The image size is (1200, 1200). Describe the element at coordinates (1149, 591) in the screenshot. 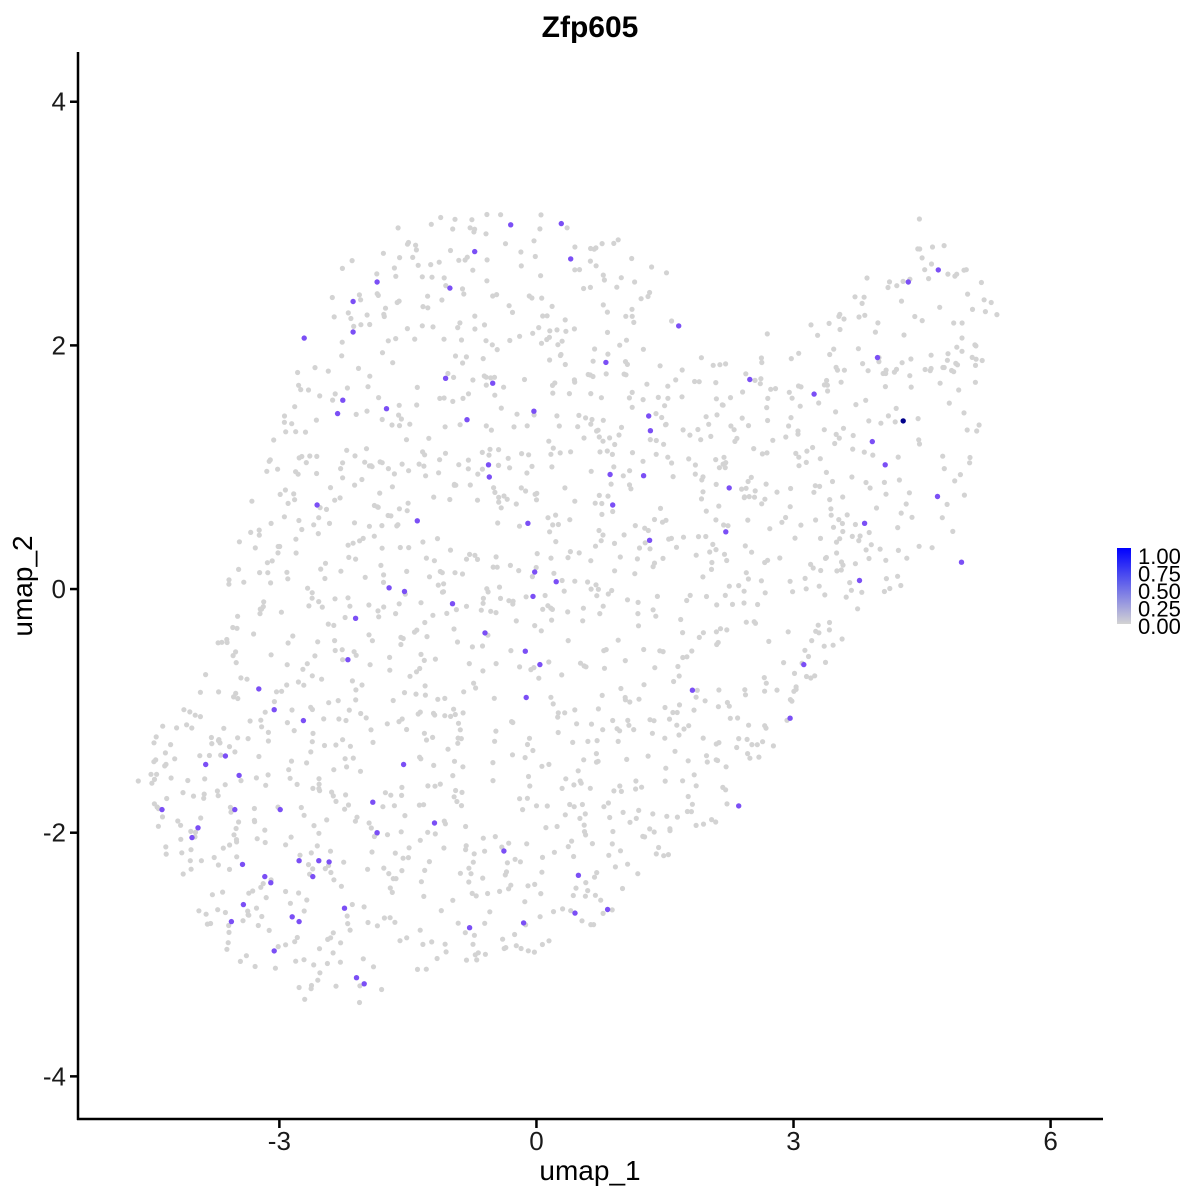

I see `colorbar-legend: 1.000.750.500.250.00` at that location.